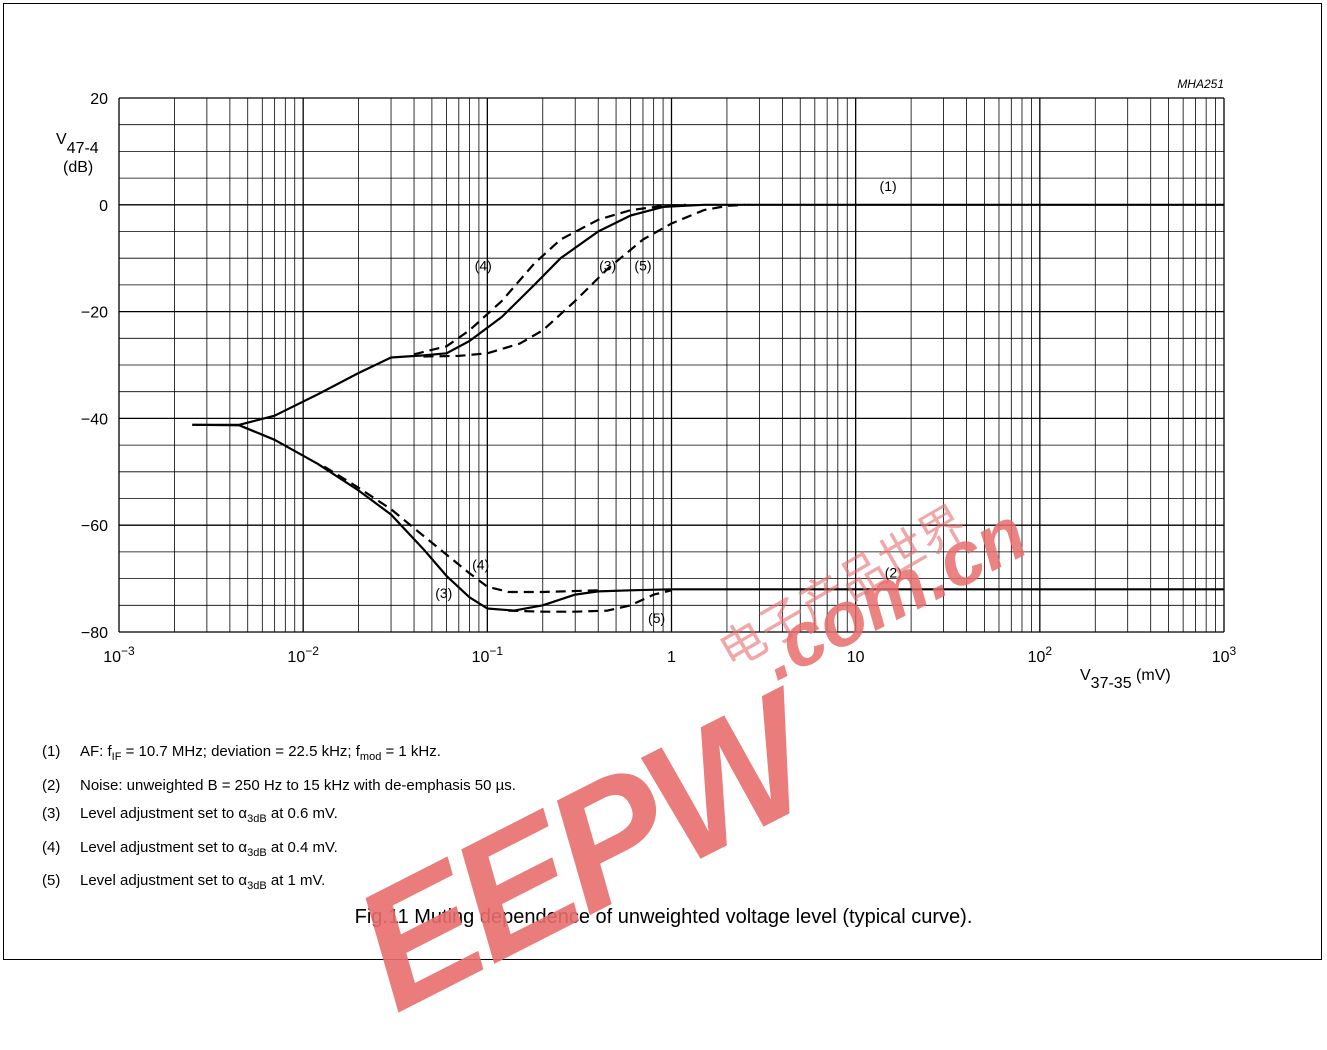 The width and height of the screenshot is (1327, 1050). Describe the element at coordinates (83, 148) in the screenshot. I see `y-axis-label-sub: 47-4` at that location.